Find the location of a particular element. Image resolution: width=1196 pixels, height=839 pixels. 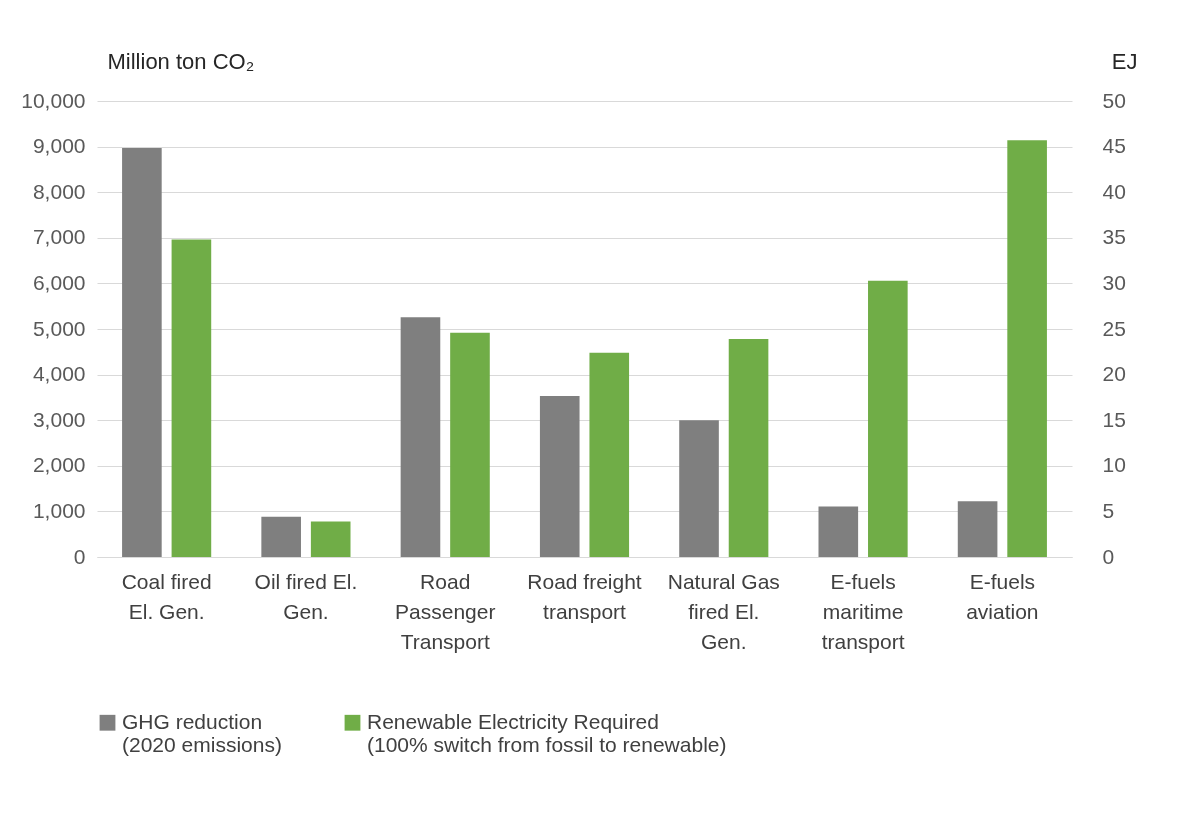

y2-tick-label: 0 is located at coordinates (1108, 556).